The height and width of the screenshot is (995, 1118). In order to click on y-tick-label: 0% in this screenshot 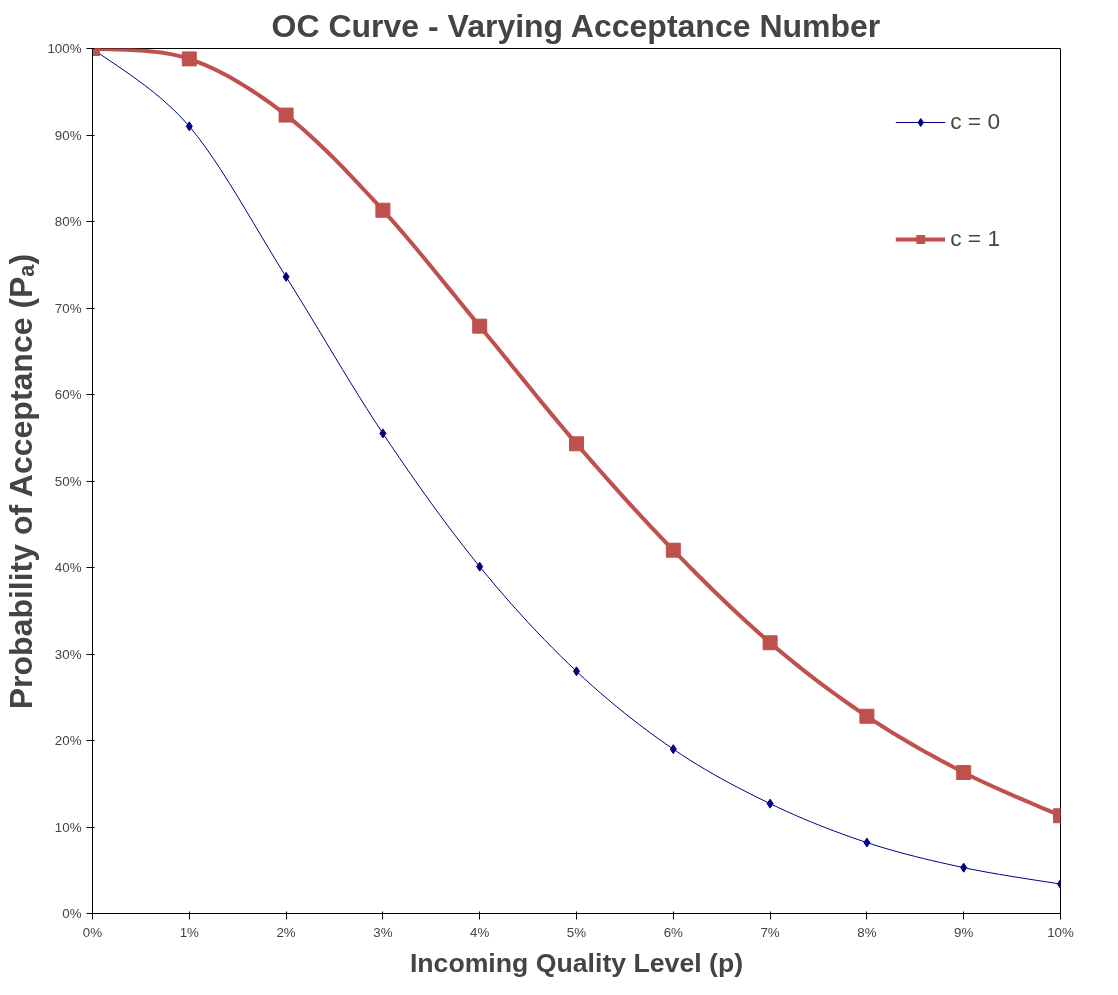, I will do `click(72, 913)`.